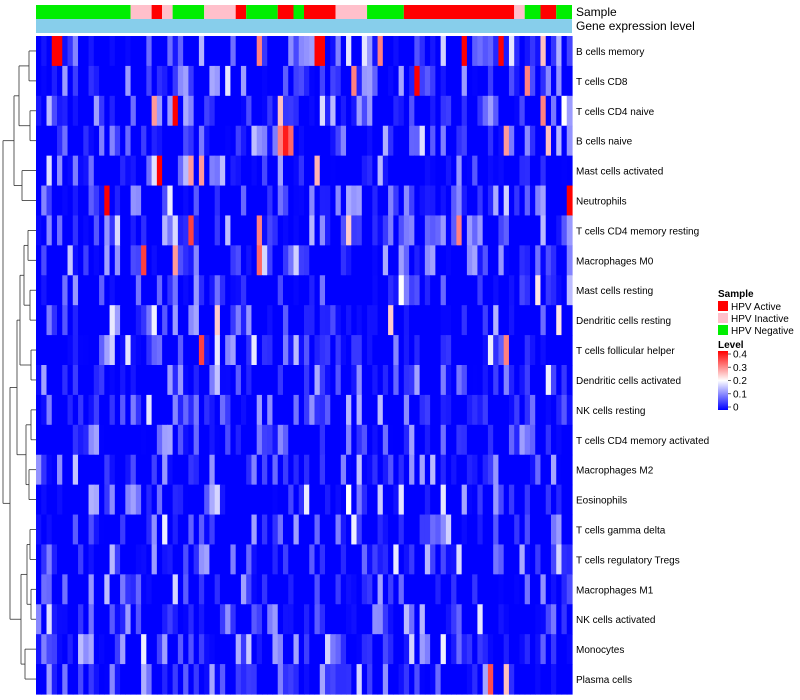 Image resolution: width=800 pixels, height=700 pixels. Describe the element at coordinates (601, 501) in the screenshot. I see `row-label: Eosinophils` at that location.